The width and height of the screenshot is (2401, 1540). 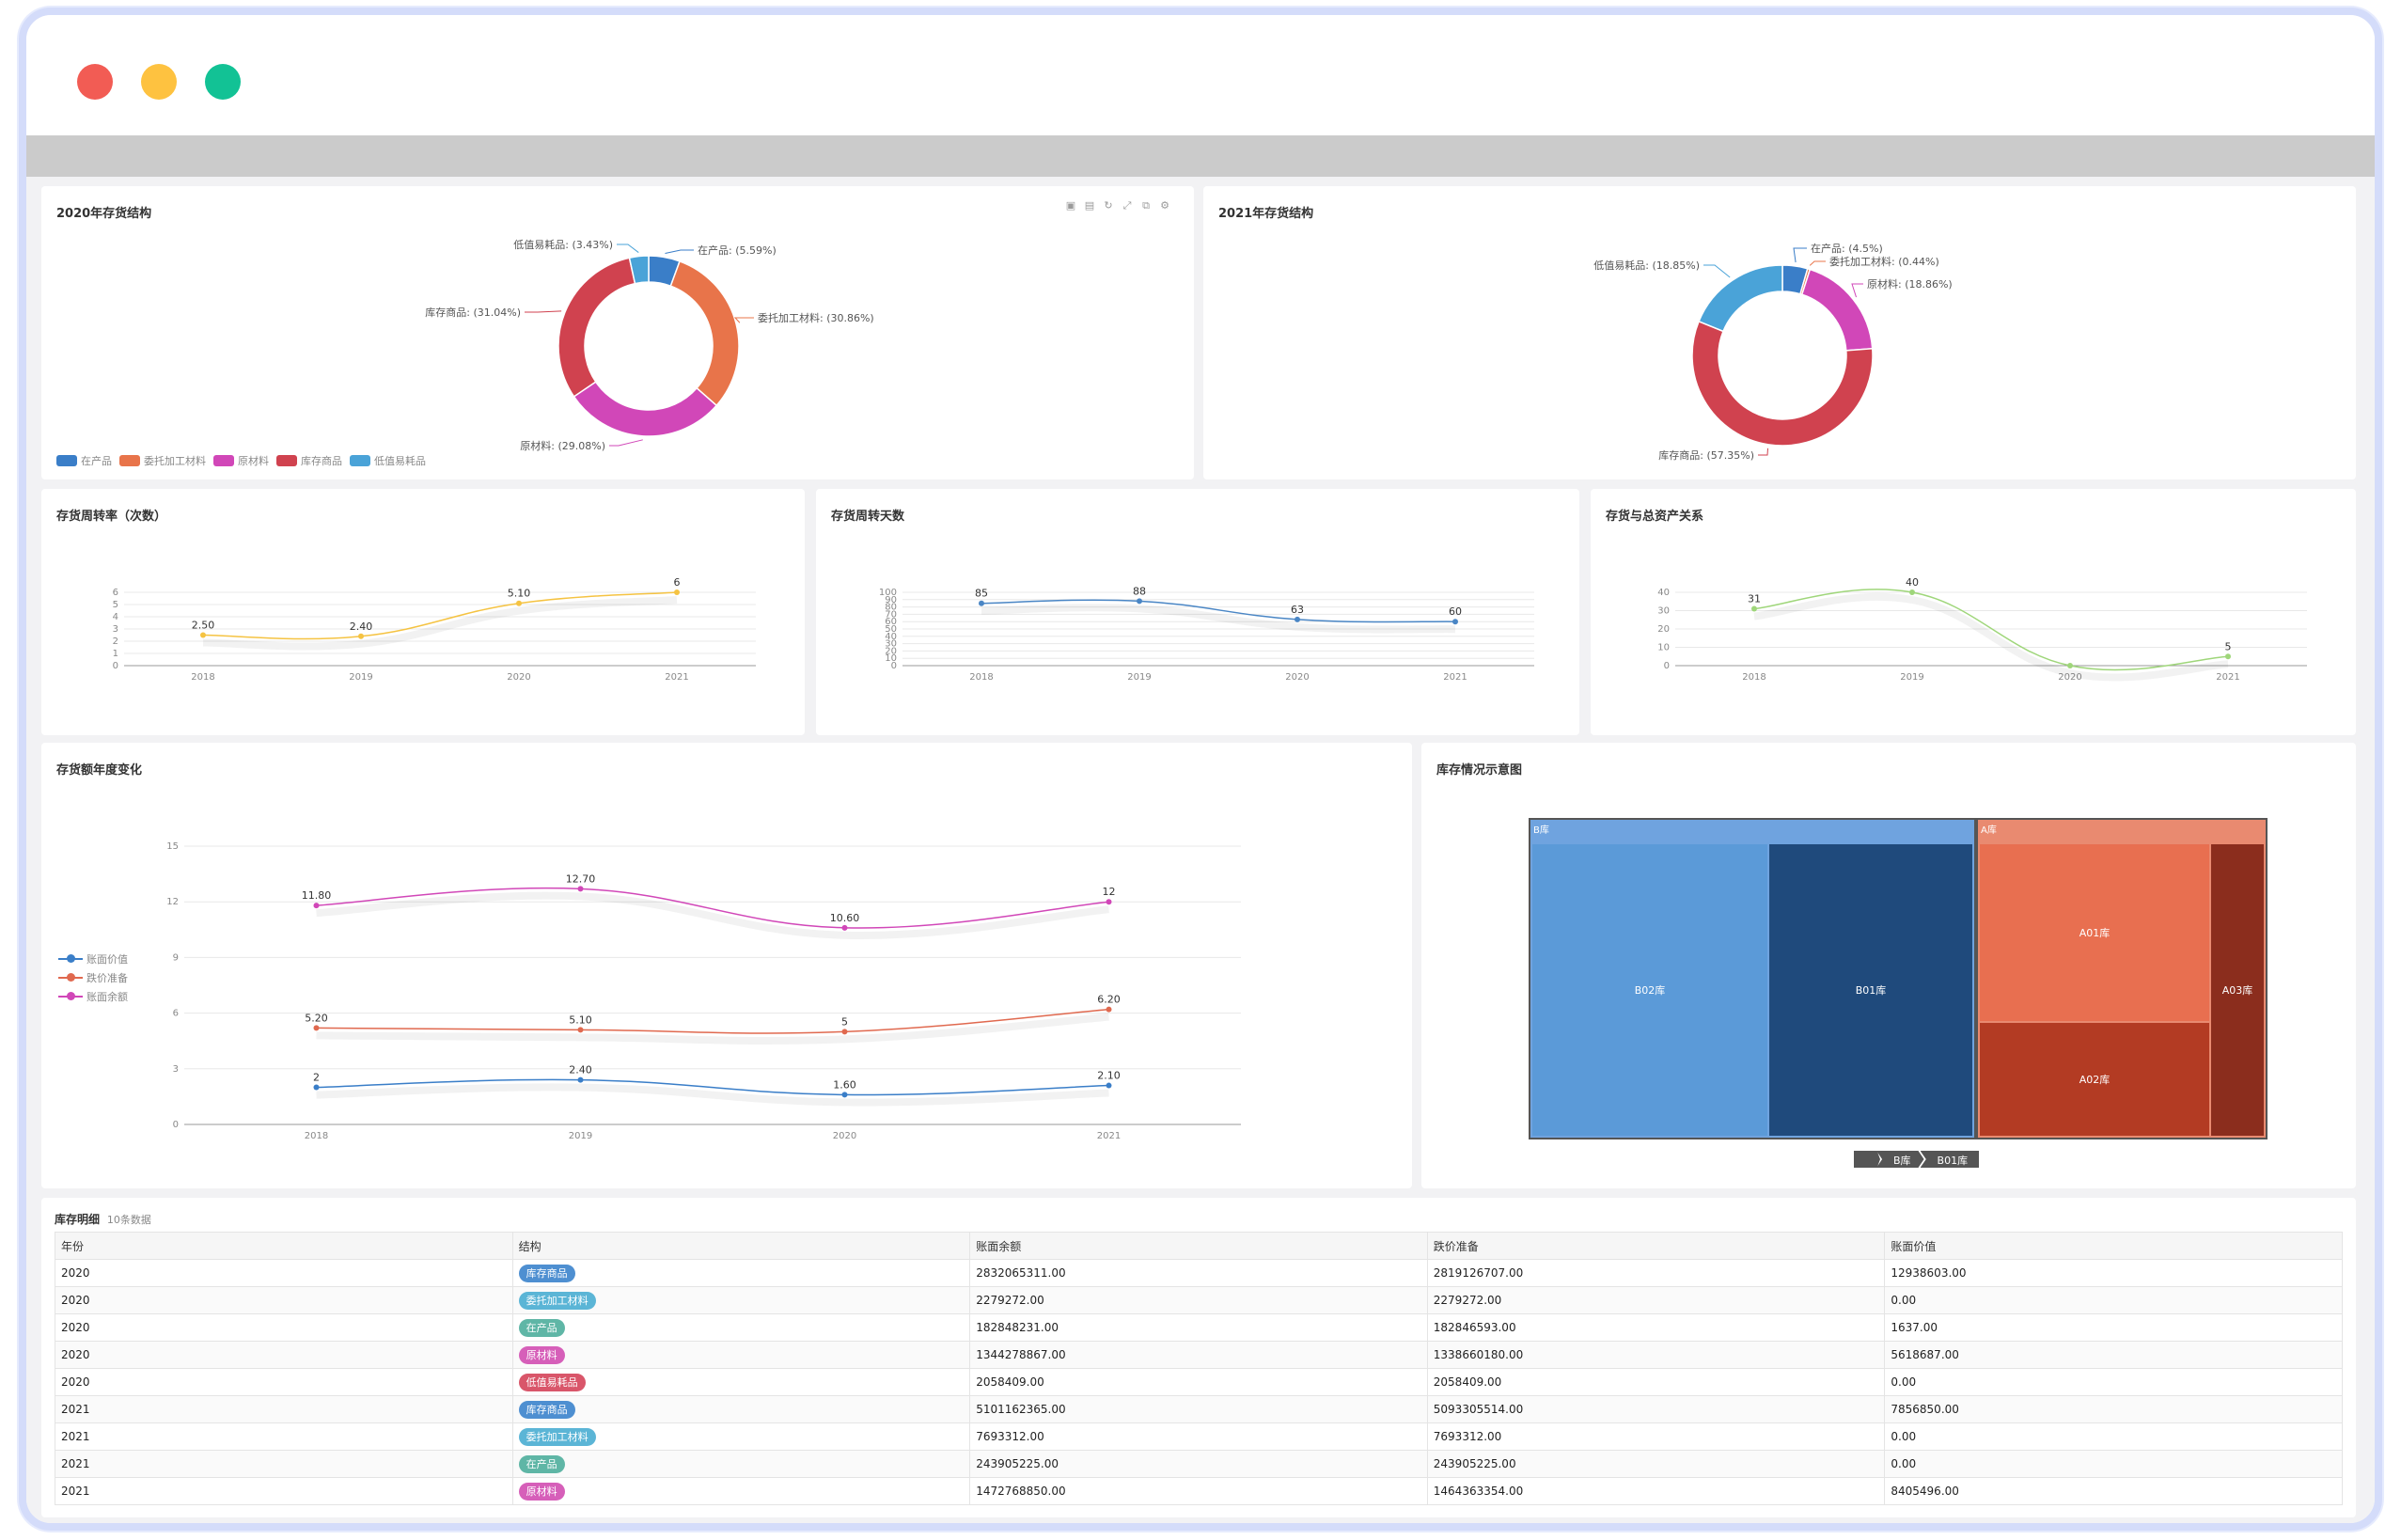 What do you see at coordinates (321, 461) in the screenshot?
I see `legend-label: 库存商品` at bounding box center [321, 461].